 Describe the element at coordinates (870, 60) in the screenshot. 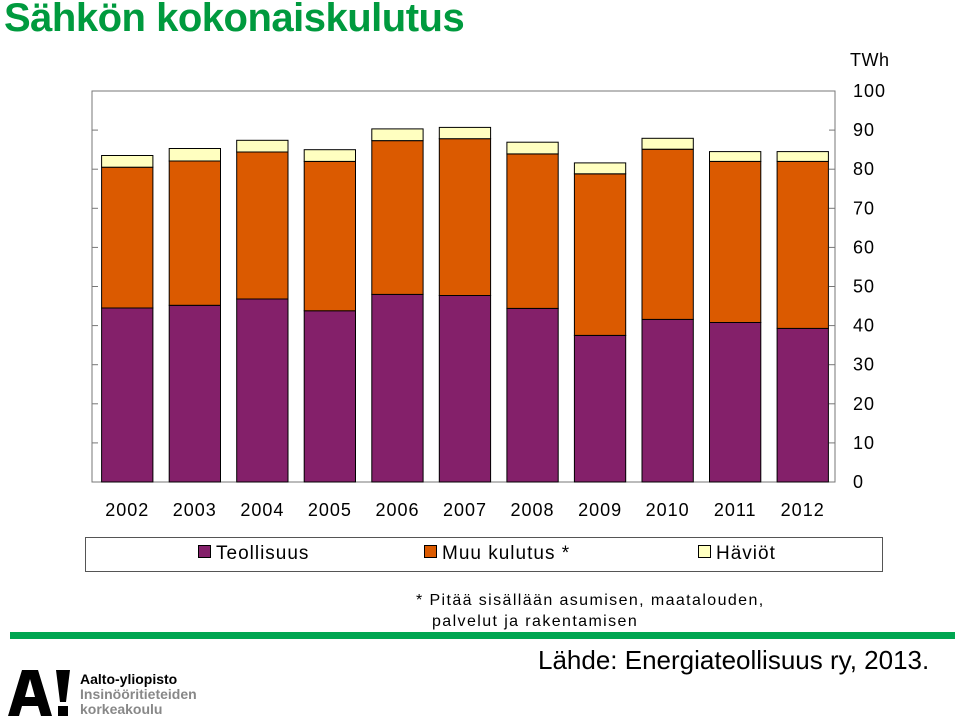

I see `y-axis-unit: TWh` at that location.